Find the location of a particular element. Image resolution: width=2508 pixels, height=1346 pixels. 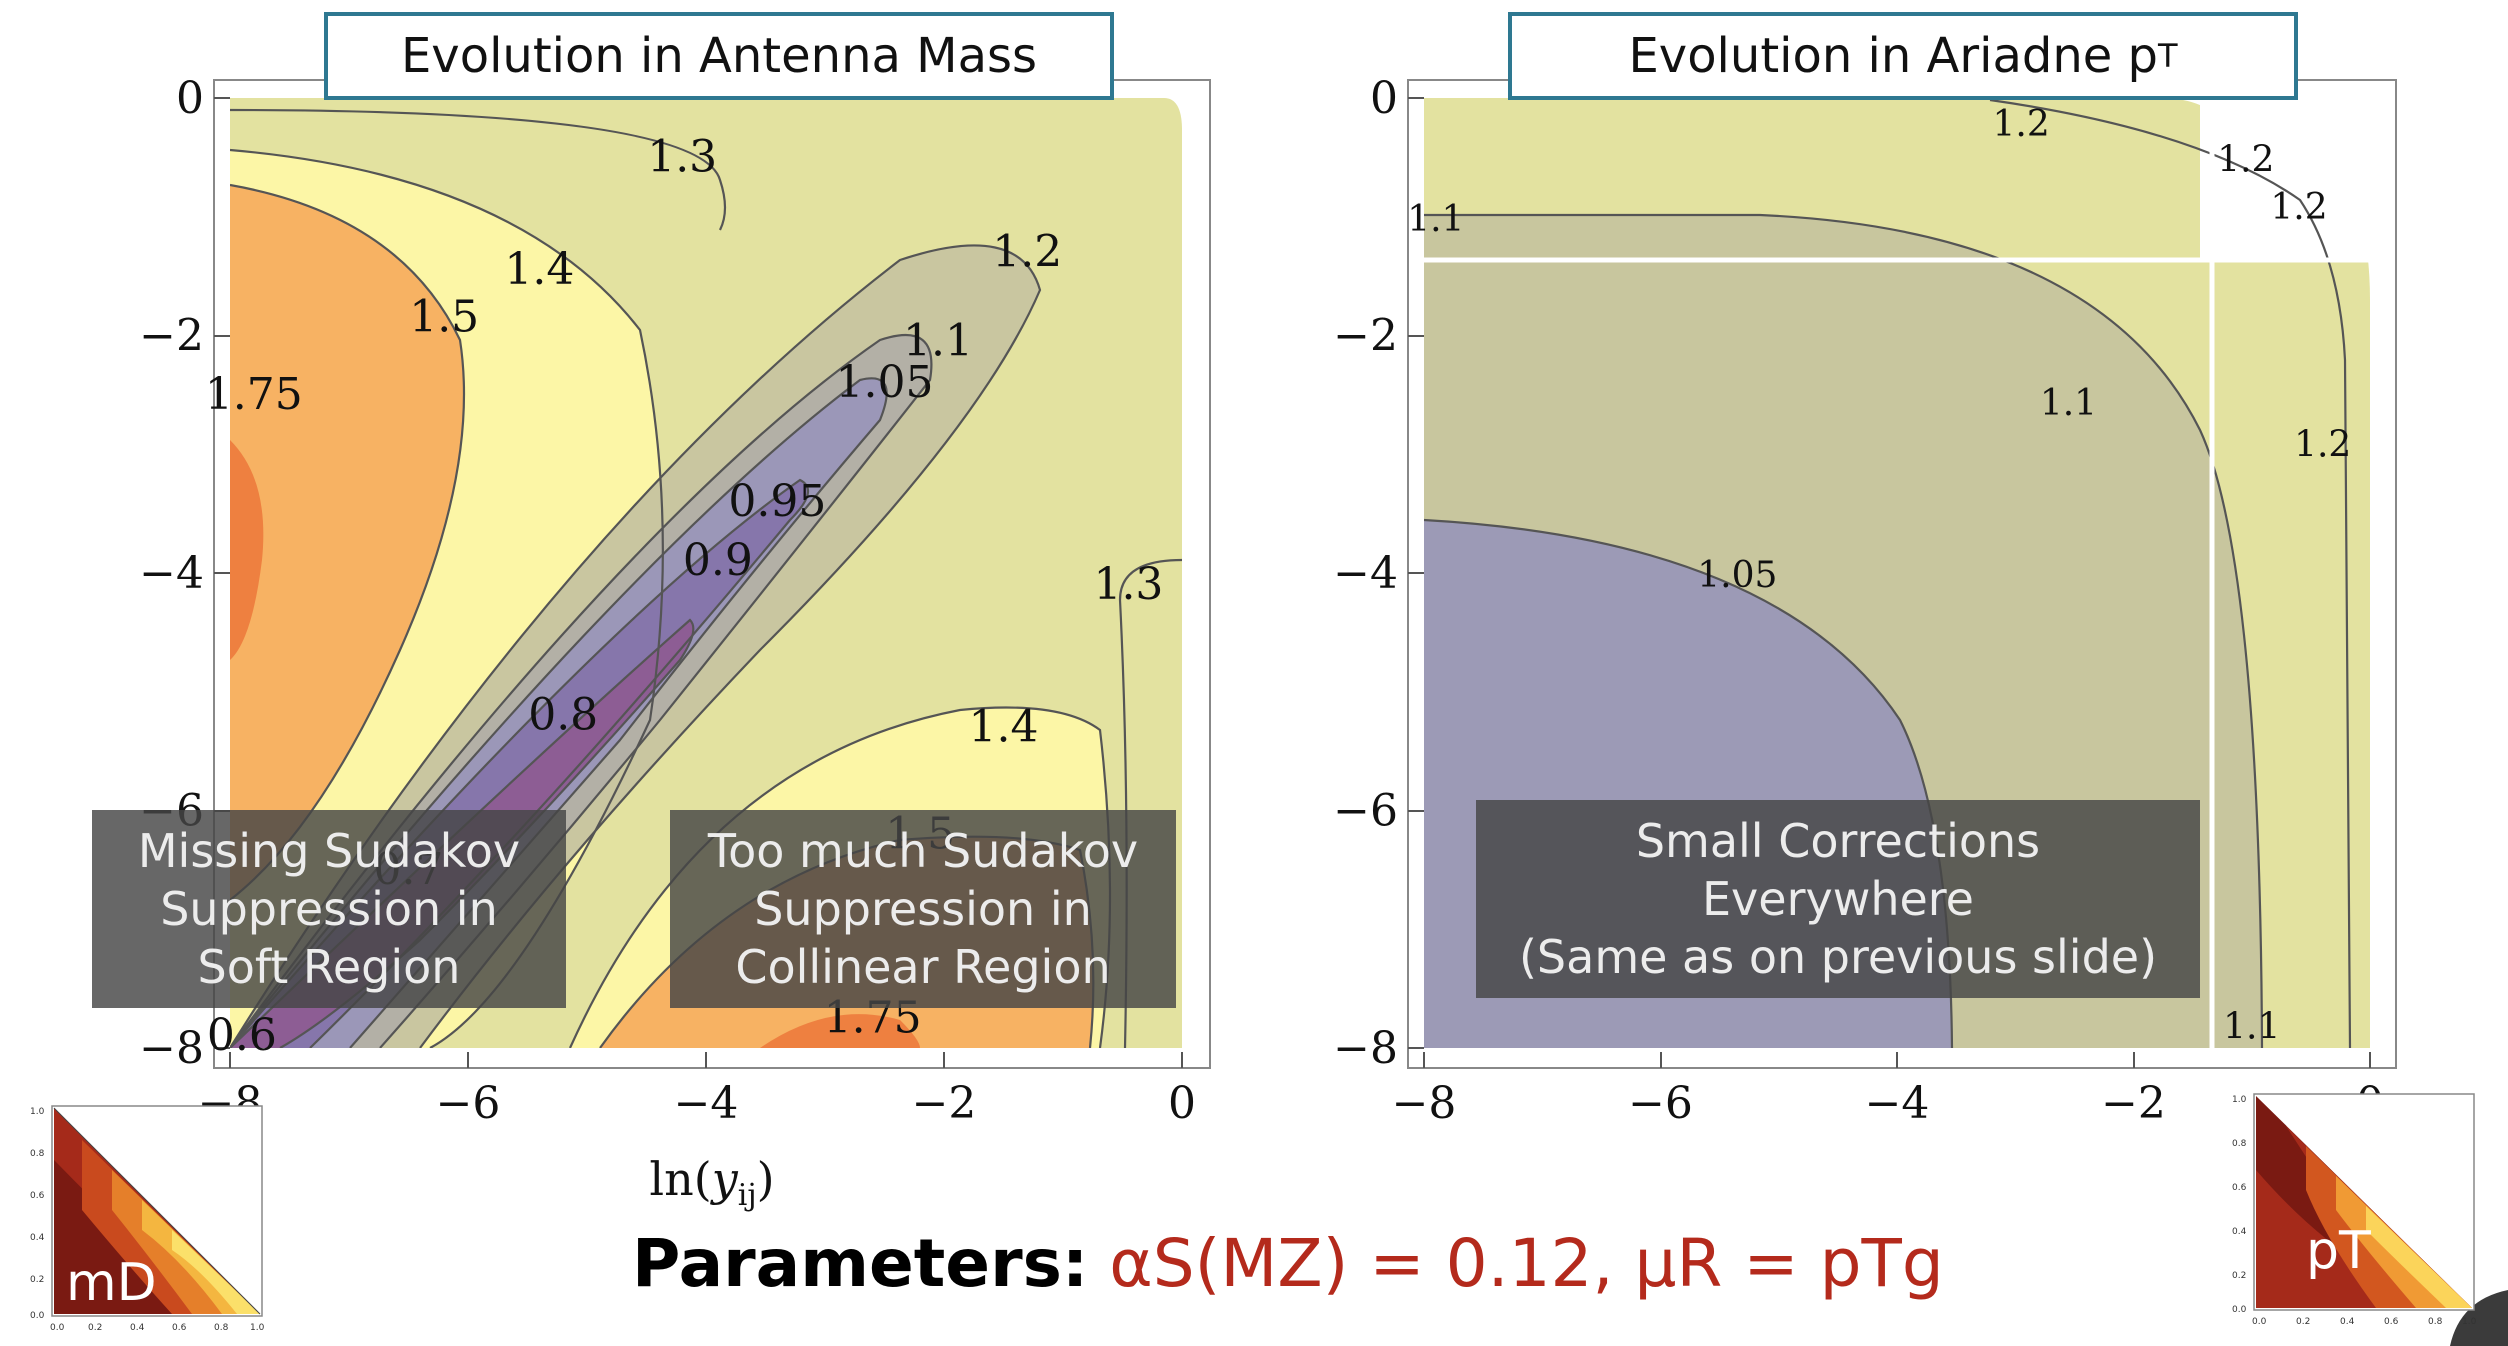

parameters-line: Parameters: αS(MZ) = 0.12, μR = pTg is located at coordinates (1288, 1263).